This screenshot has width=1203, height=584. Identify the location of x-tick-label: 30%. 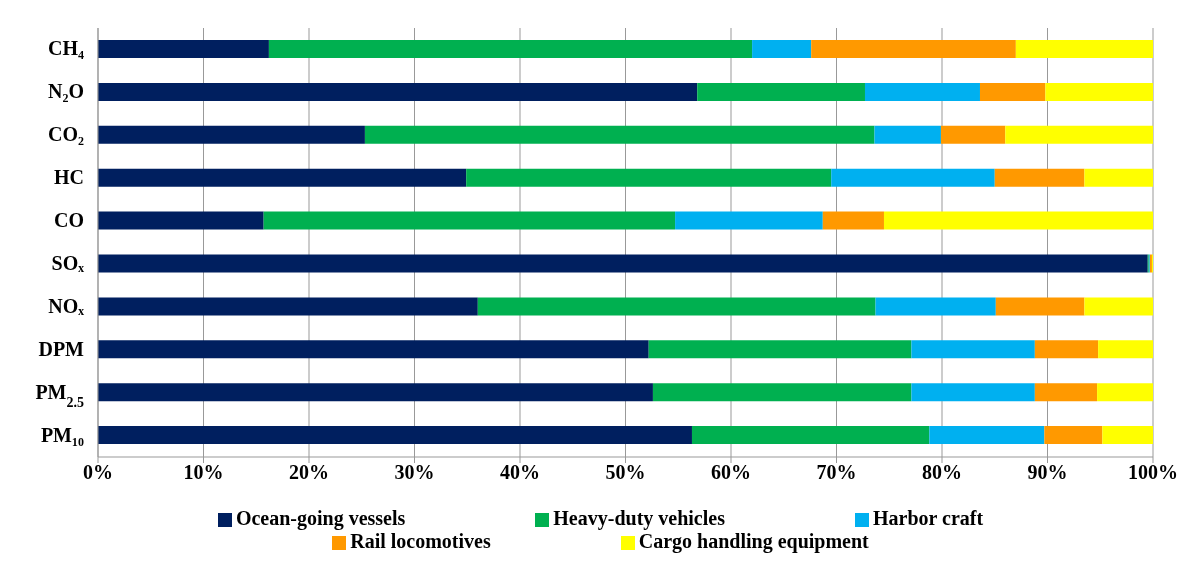
(414, 472).